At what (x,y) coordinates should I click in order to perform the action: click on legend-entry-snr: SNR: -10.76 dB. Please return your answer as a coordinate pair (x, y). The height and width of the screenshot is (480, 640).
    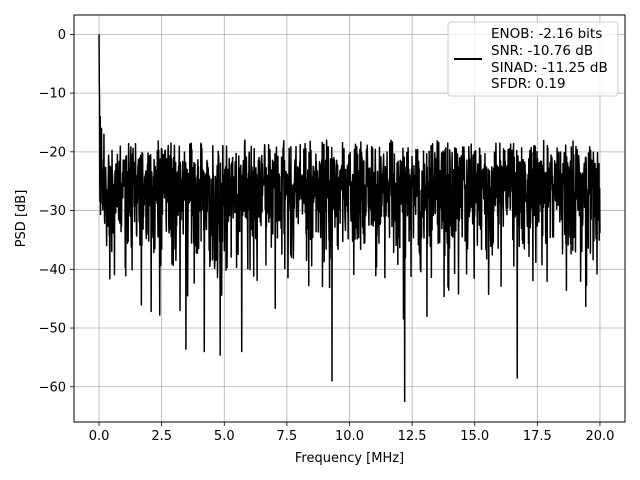
    Looking at the image, I should click on (542, 51).